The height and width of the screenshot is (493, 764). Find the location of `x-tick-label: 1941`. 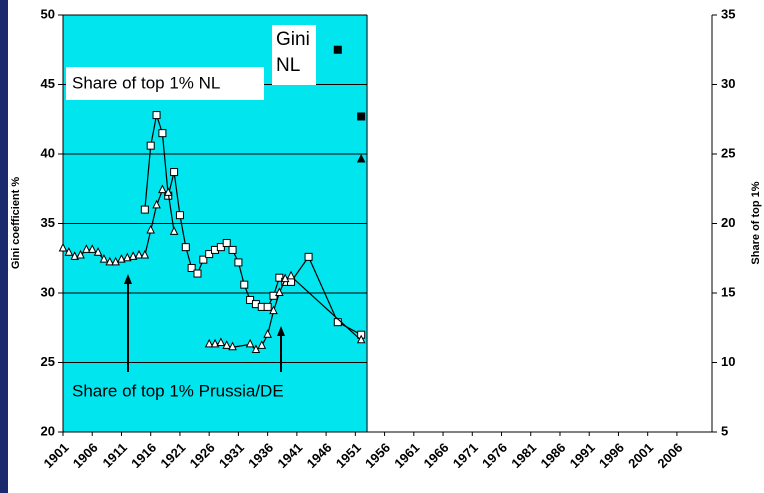

x-tick-label: 1941 is located at coordinates (289, 455).